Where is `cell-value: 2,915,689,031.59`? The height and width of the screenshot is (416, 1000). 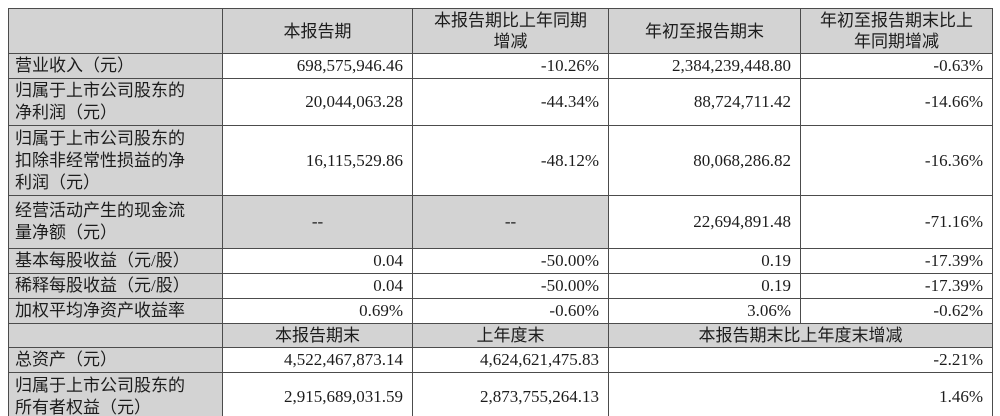 cell-value: 2,915,689,031.59 is located at coordinates (317, 394).